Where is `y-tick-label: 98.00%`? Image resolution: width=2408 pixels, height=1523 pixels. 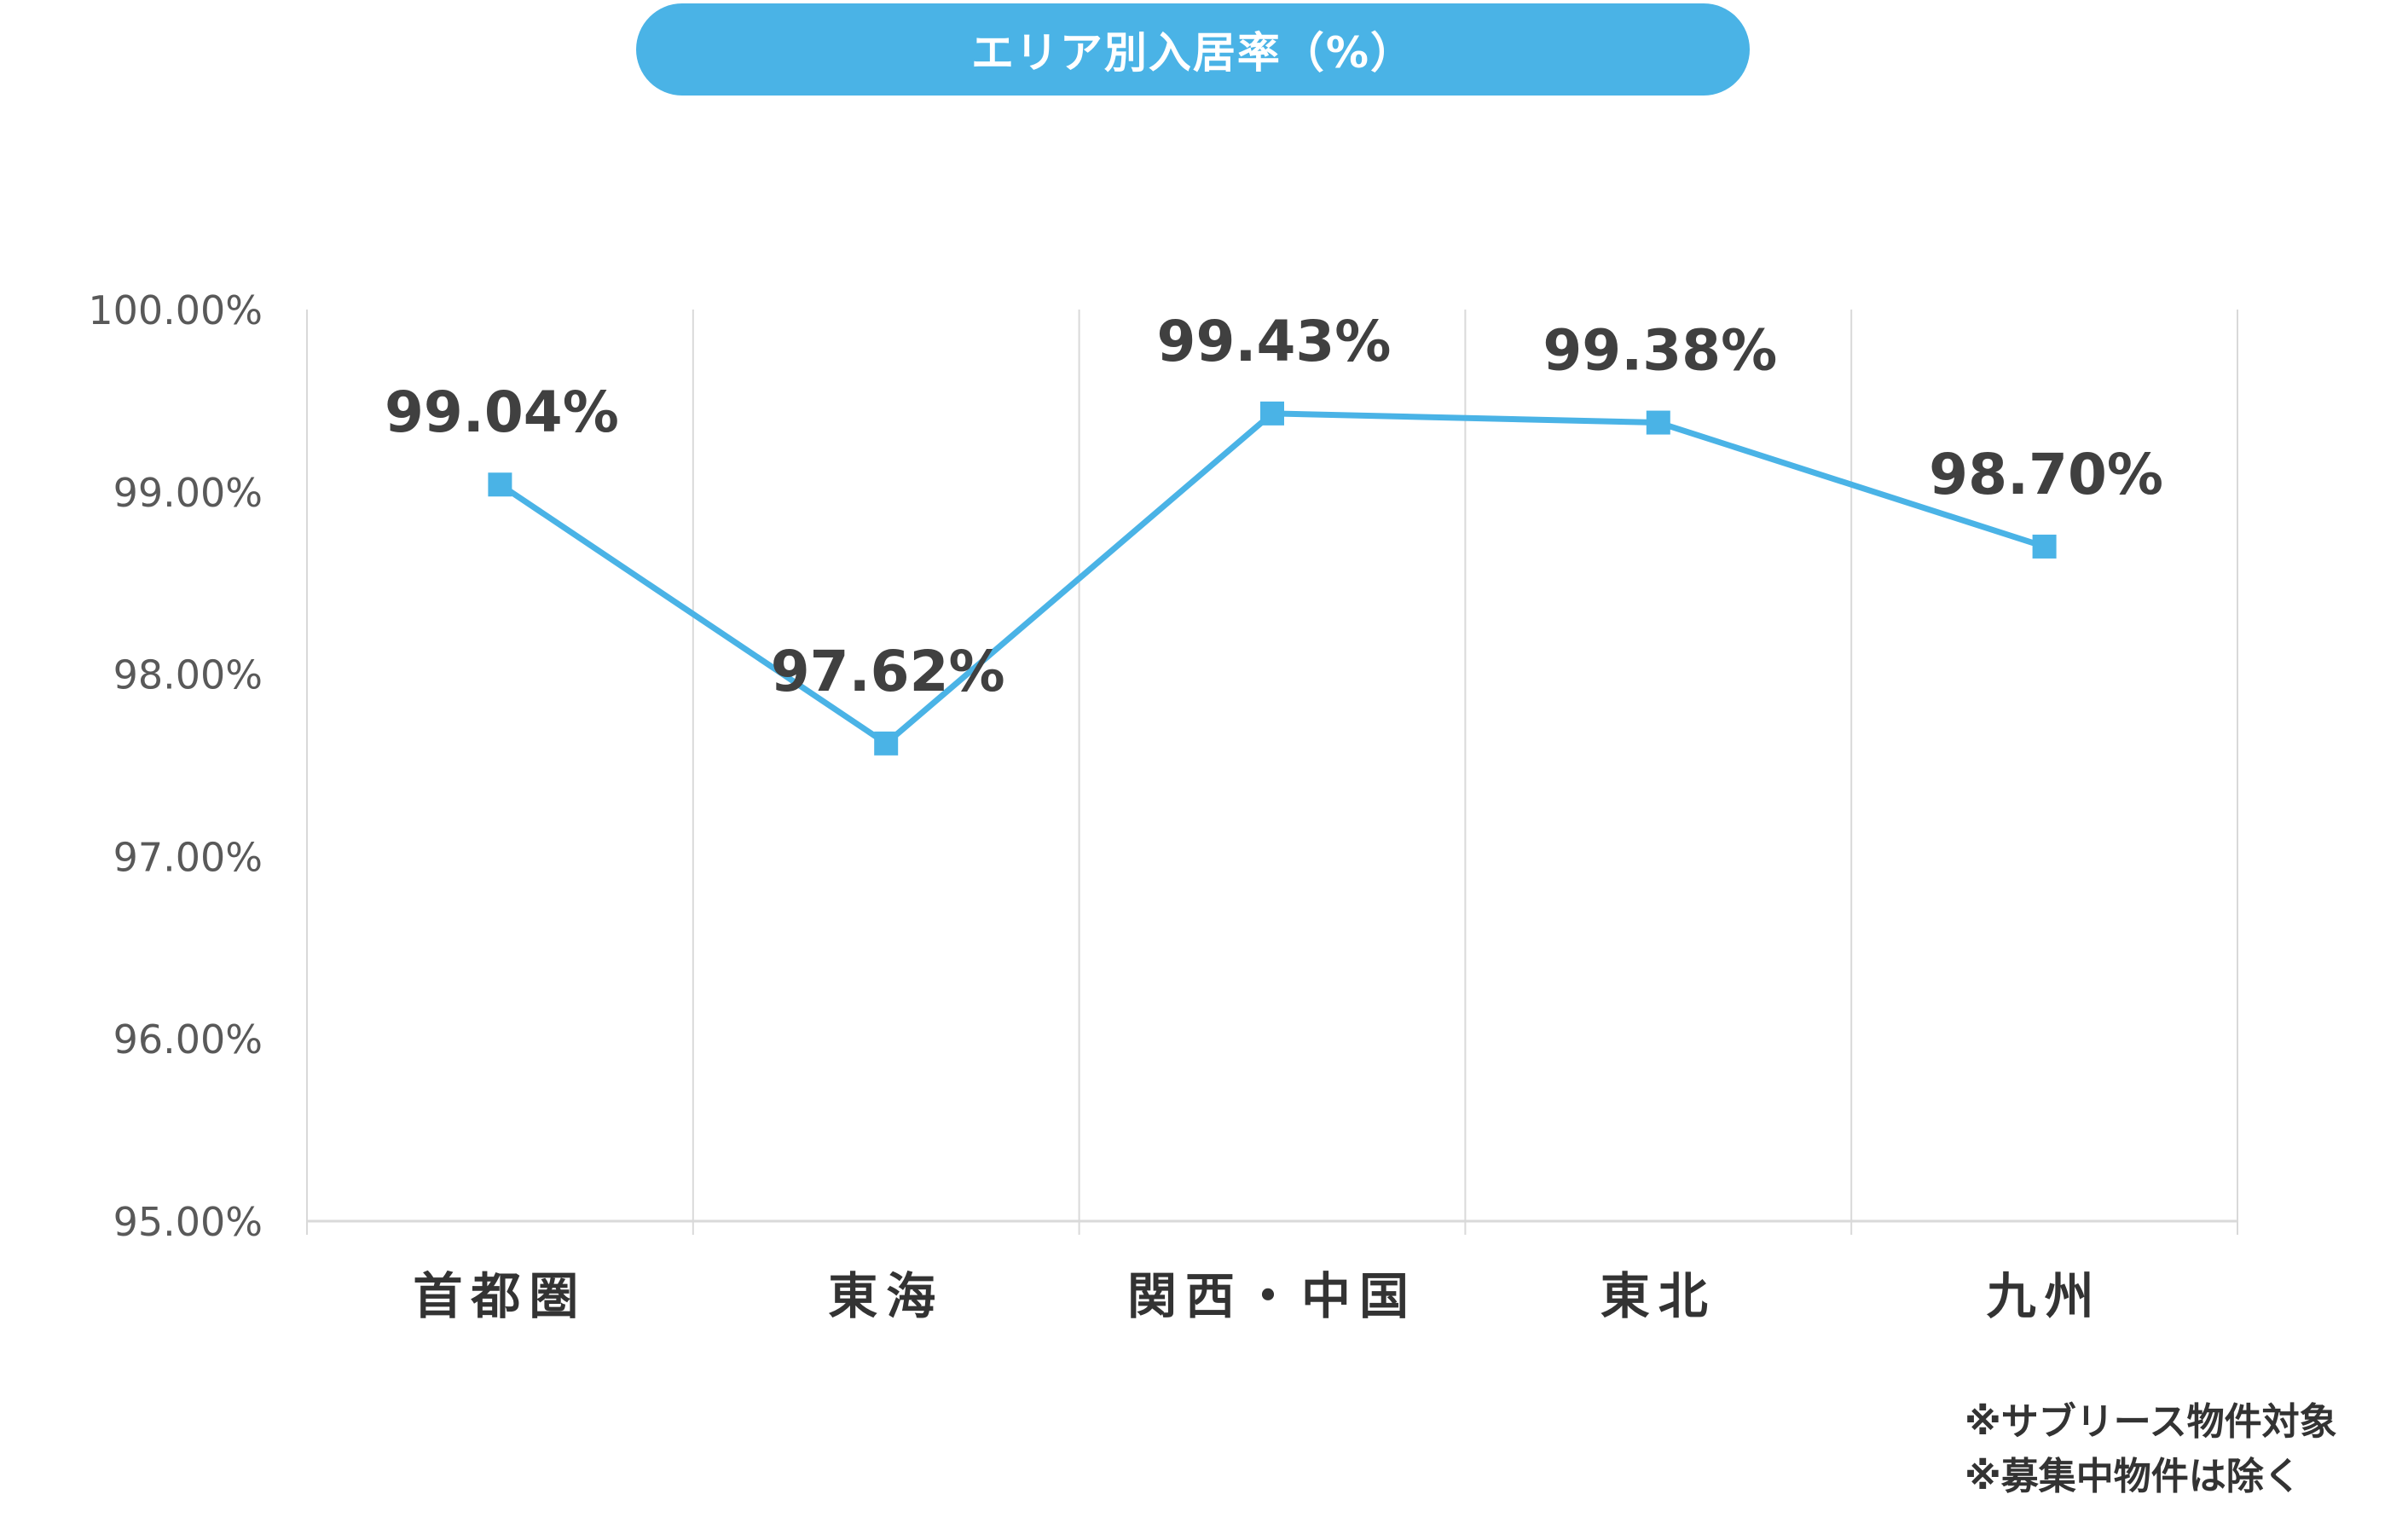
y-tick-label: 98.00% is located at coordinates (188, 675).